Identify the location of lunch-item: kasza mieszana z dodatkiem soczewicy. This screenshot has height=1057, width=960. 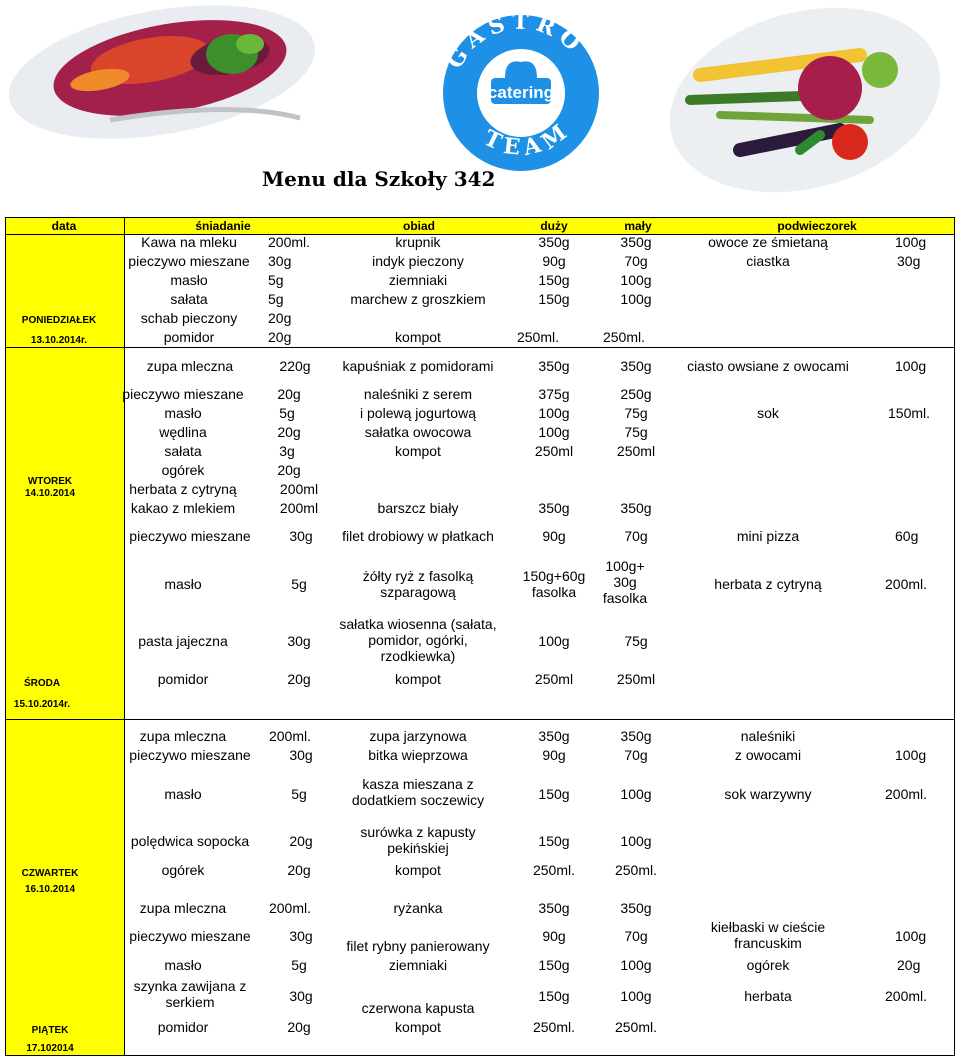
(418, 792).